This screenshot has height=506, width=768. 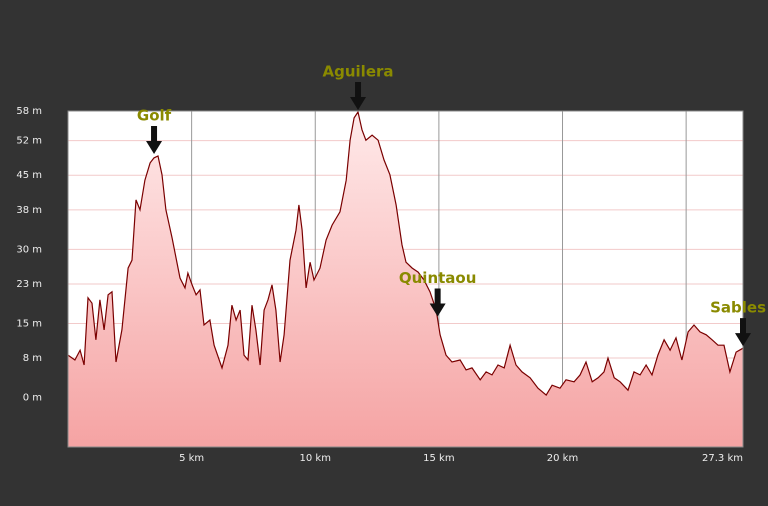 I want to click on y-tick-label: 58 m, so click(x=29, y=111).